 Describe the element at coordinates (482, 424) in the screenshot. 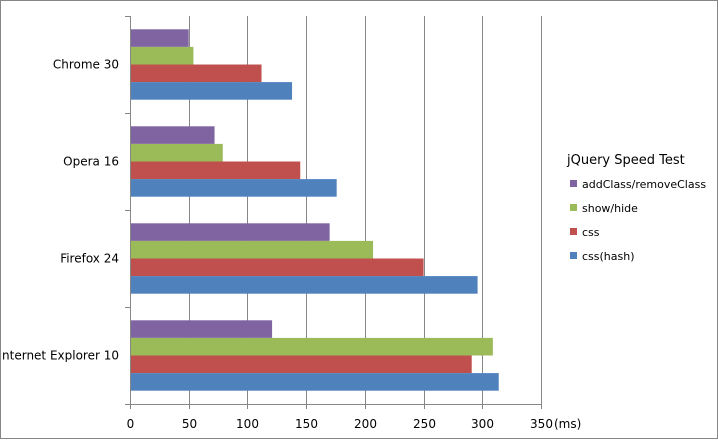

I see `x-tick-label: 300` at that location.